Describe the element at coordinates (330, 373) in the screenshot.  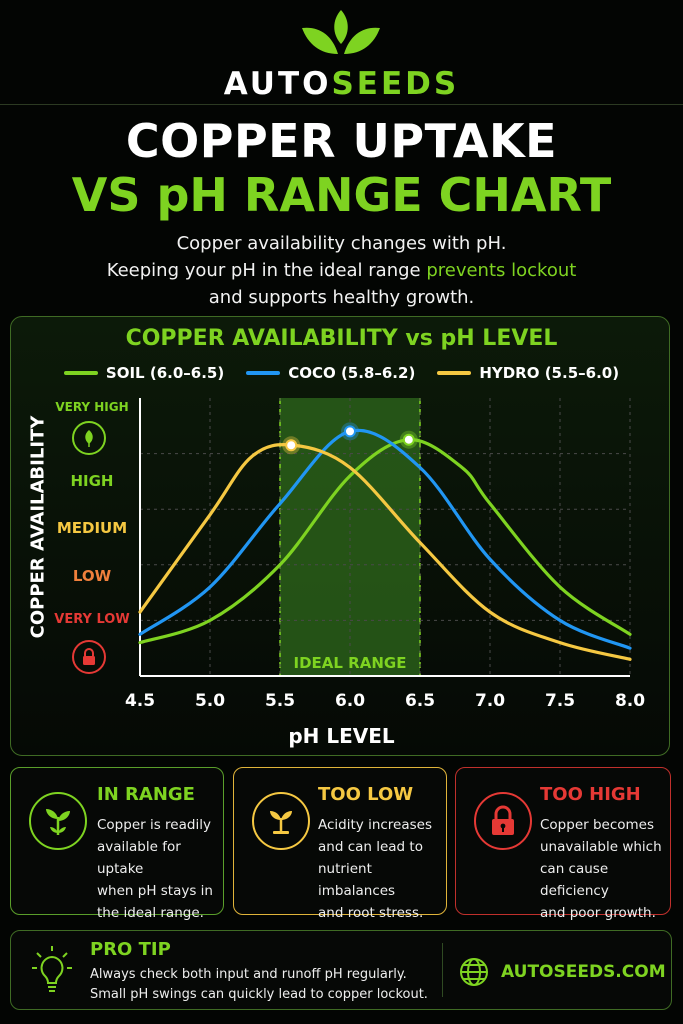
I see `legend-item-coco: COCO (5.8–6.2)` at that location.